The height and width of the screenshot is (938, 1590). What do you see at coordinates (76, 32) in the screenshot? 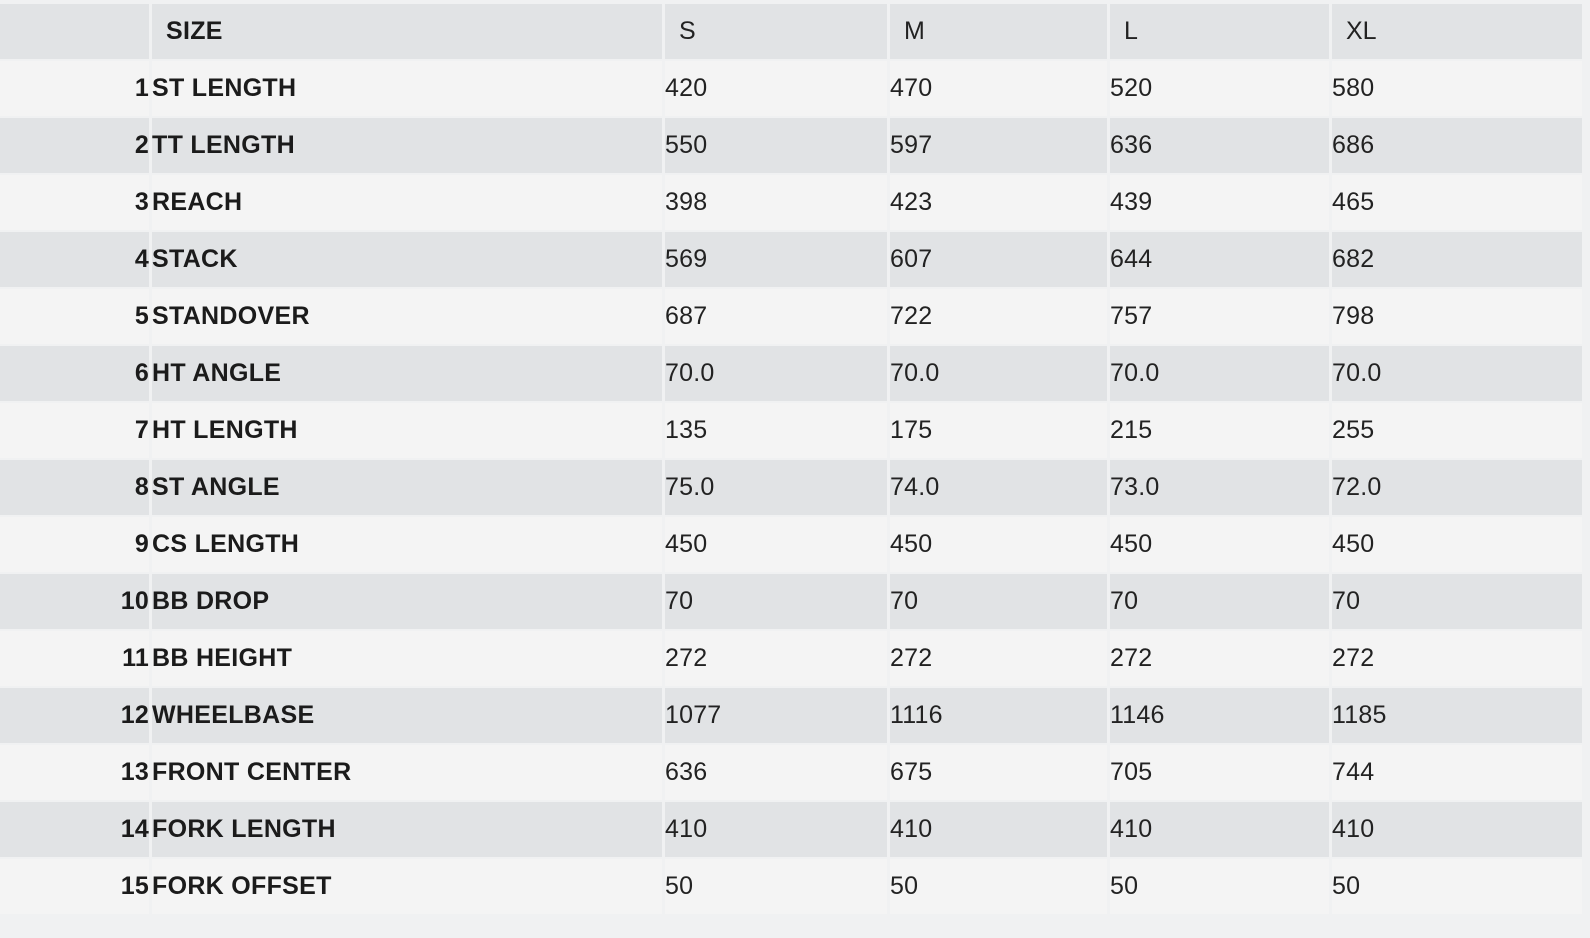
I see `header-rownumber-blank` at bounding box center [76, 32].